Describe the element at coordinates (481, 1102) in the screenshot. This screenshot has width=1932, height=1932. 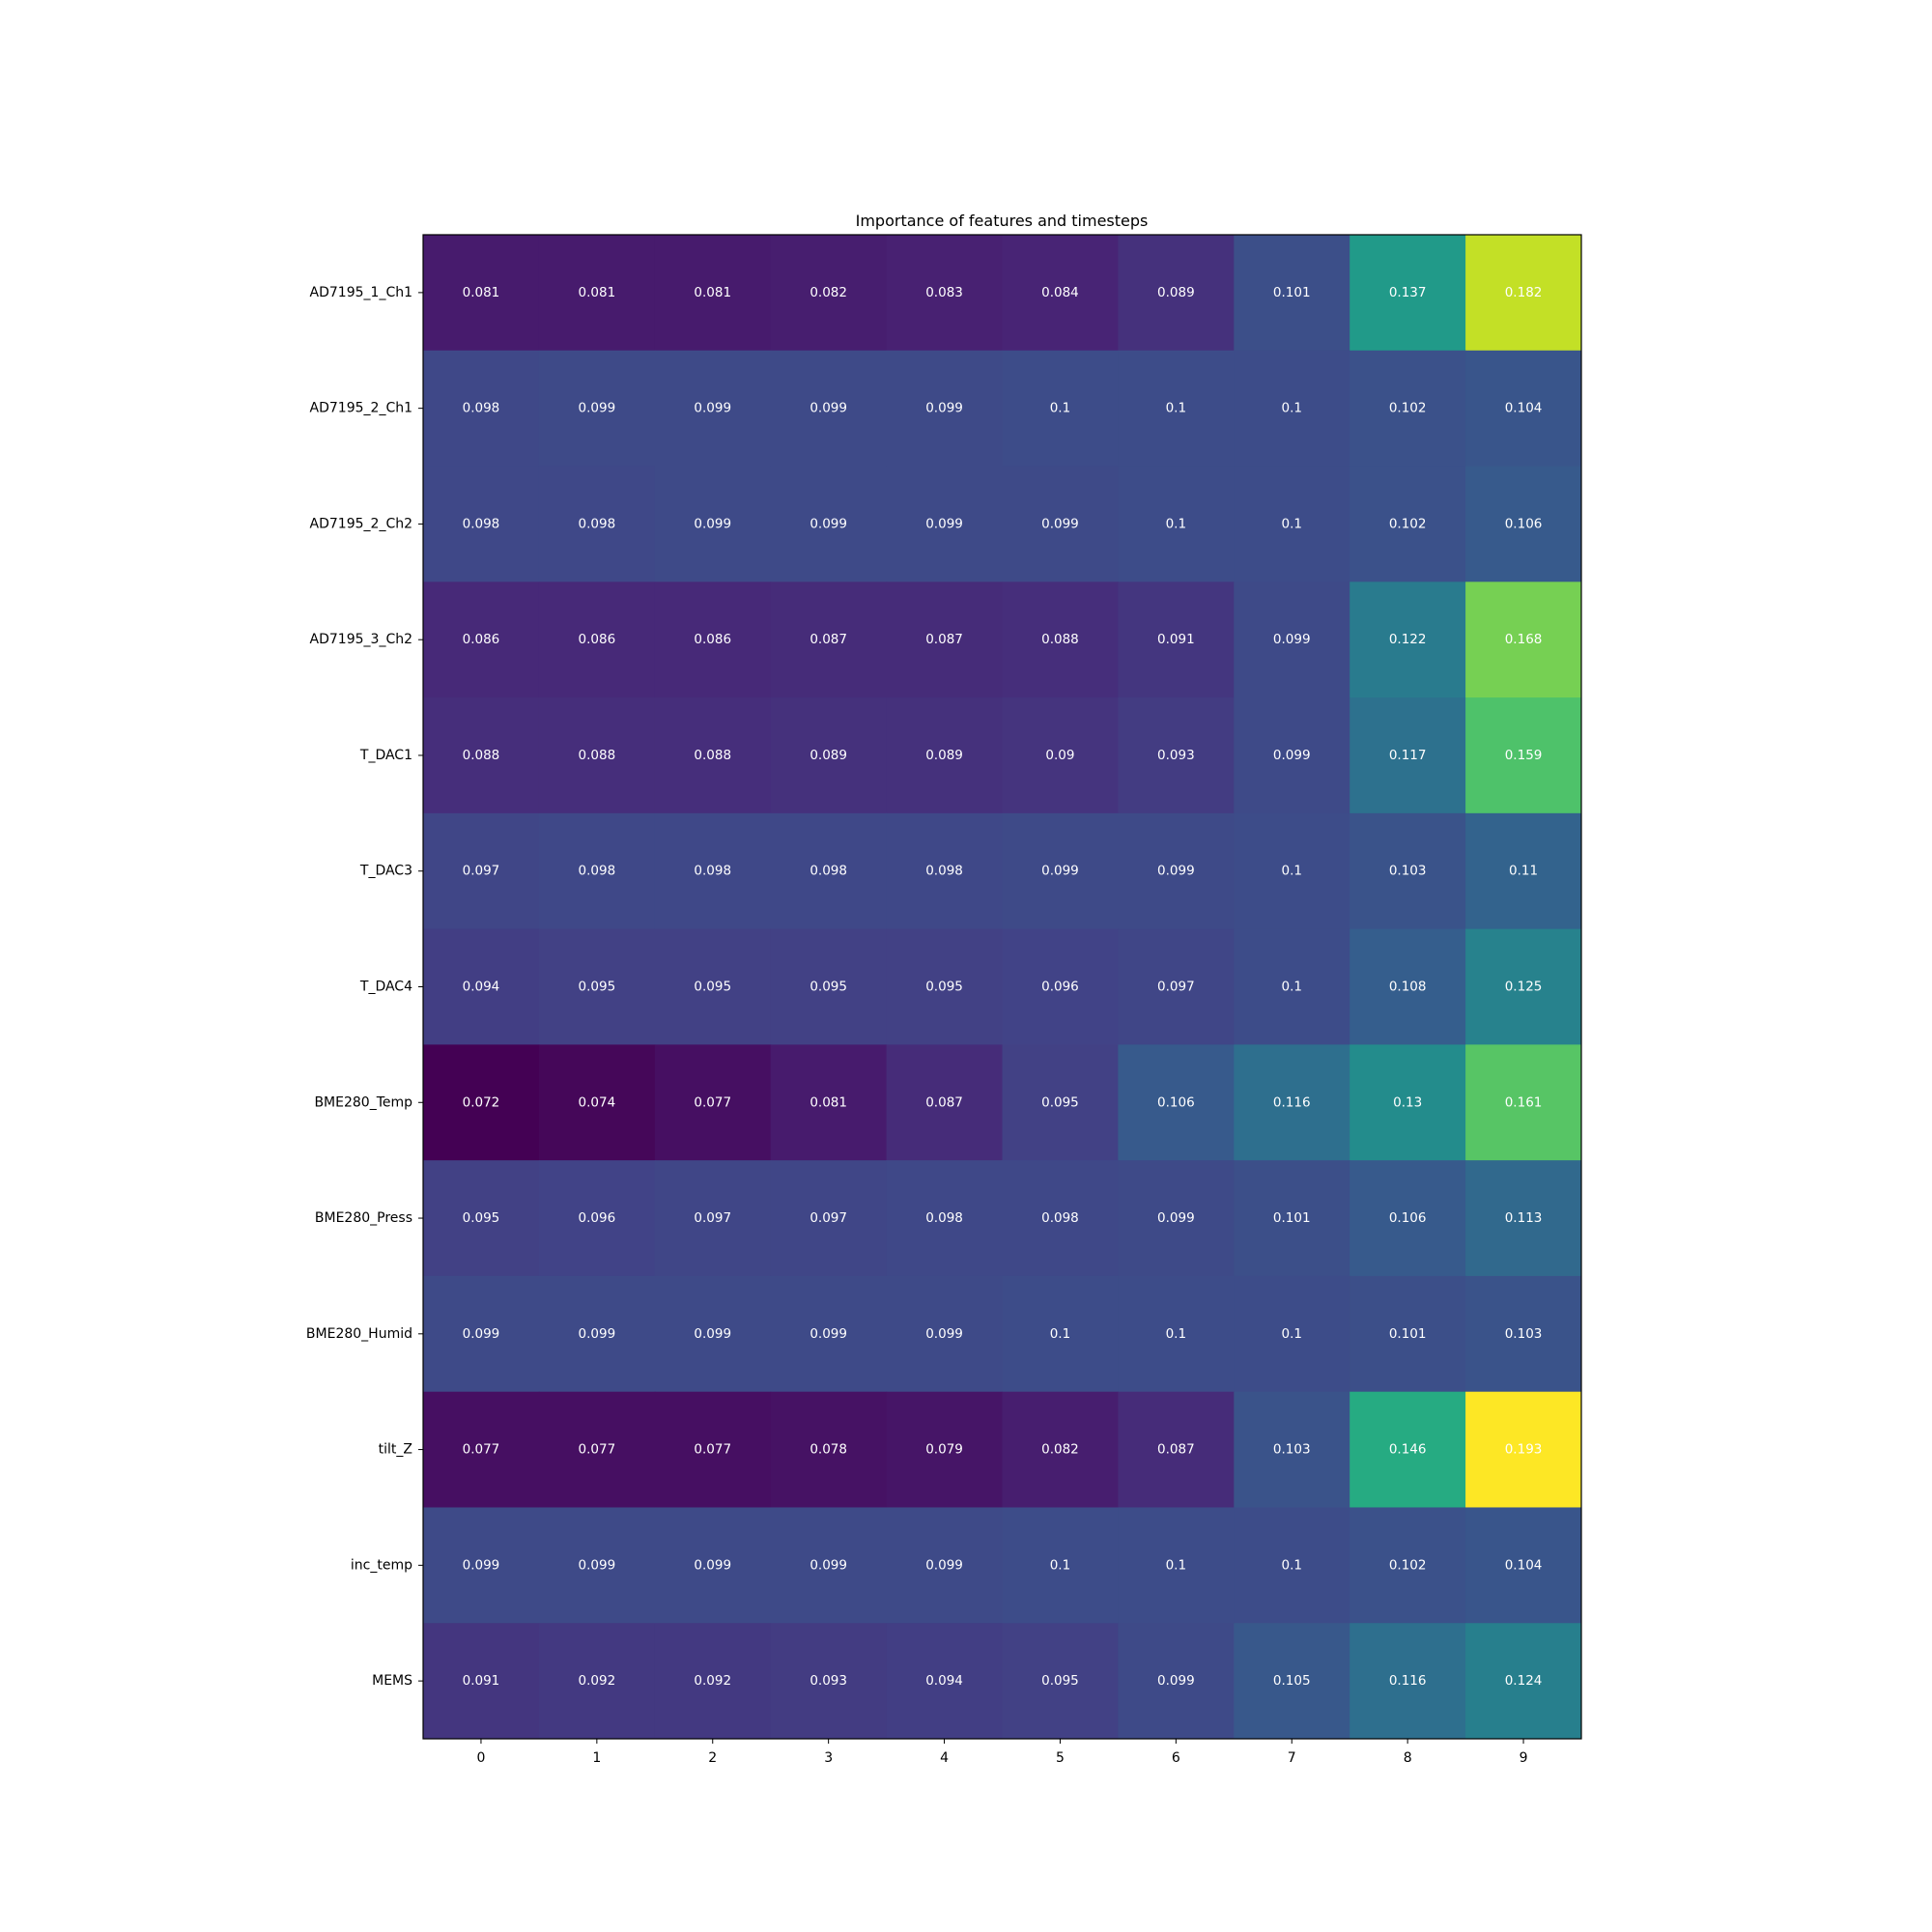
I see `cell-value-label: 0.072` at that location.